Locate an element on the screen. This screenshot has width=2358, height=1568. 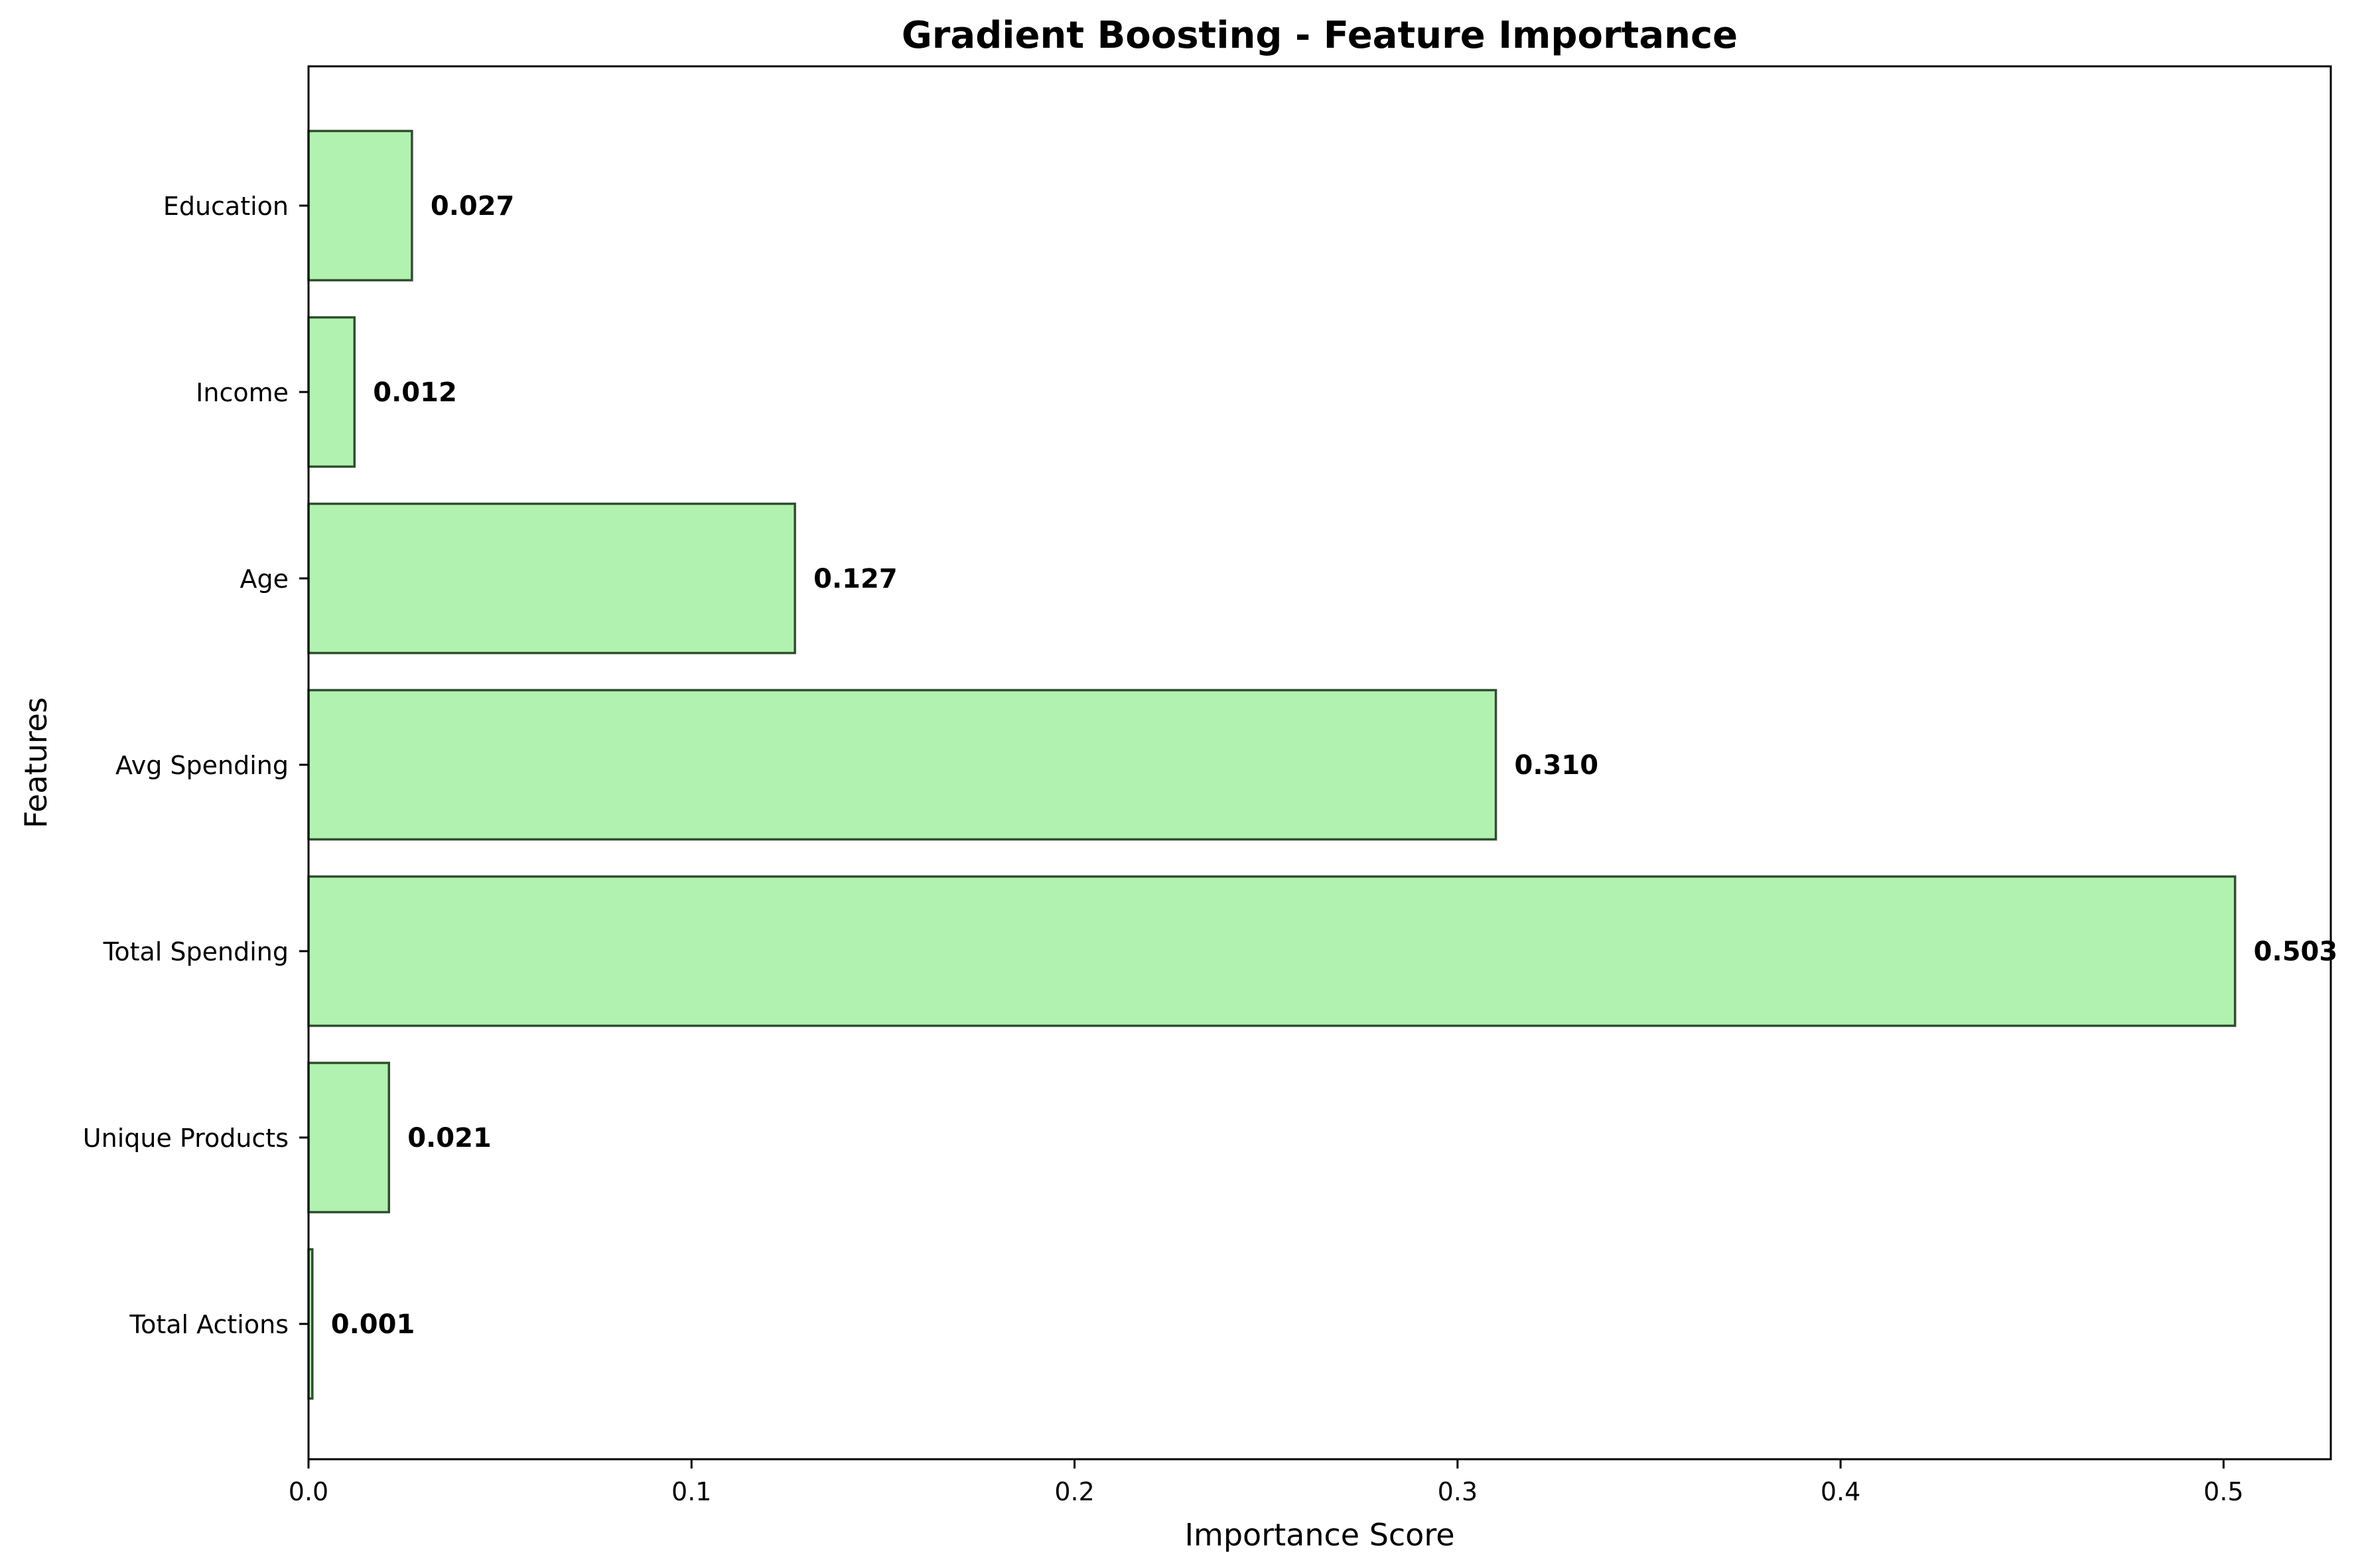
value-label-avg-spending: 0.310 is located at coordinates (1557, 766).